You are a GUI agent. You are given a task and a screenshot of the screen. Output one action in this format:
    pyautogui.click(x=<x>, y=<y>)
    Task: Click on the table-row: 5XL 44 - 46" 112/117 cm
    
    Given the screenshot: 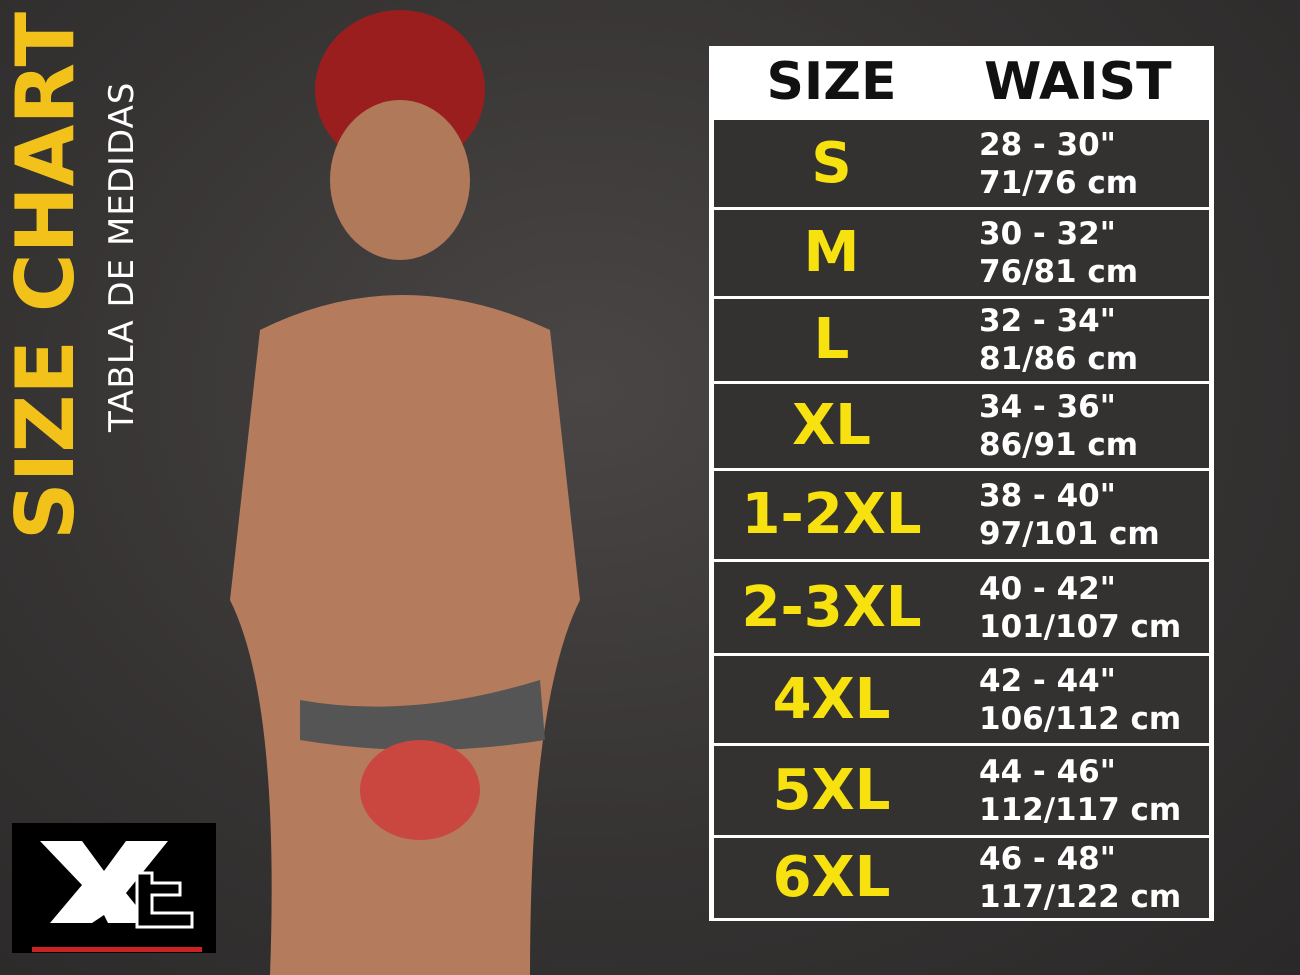 What is the action you would take?
    pyautogui.click(x=961, y=790)
    